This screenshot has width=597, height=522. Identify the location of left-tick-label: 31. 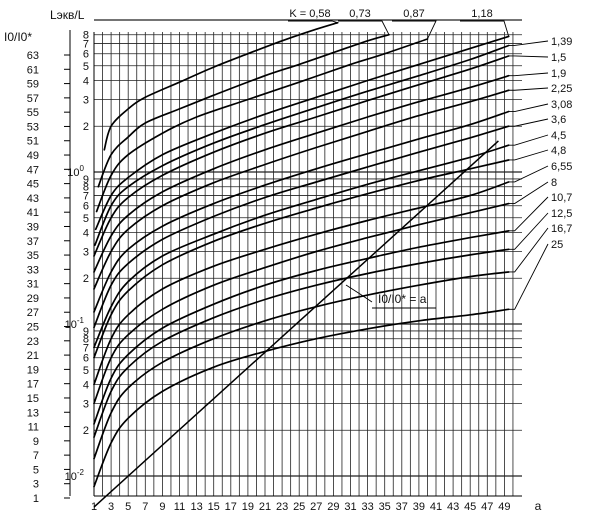
(33, 285).